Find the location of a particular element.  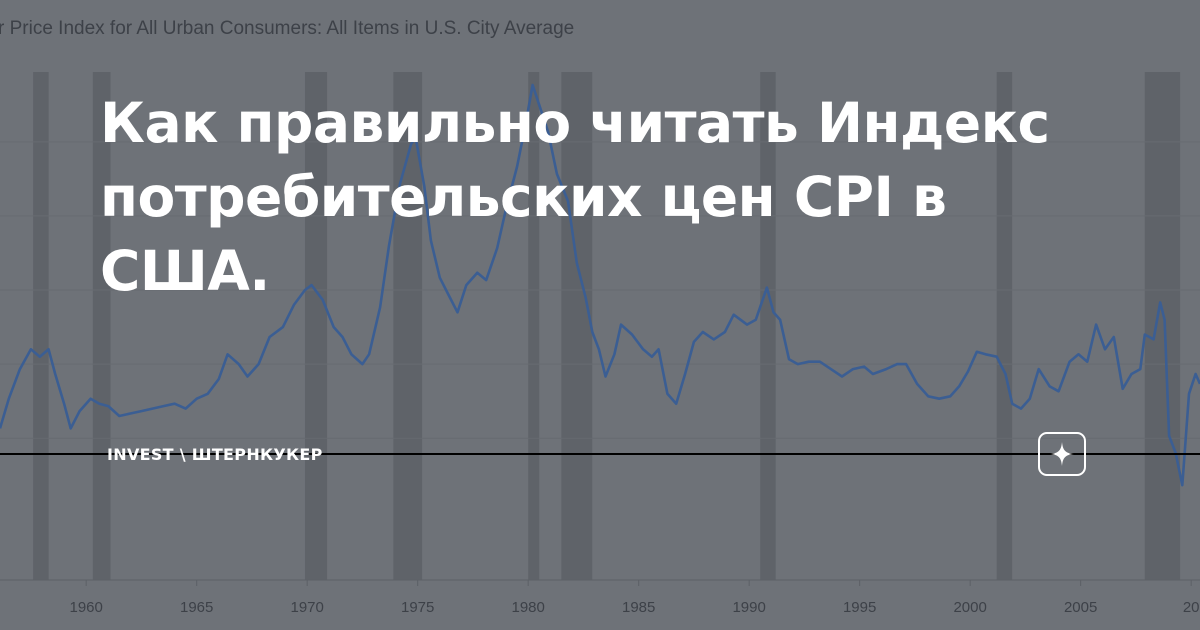

x-tick-label-0: 1960 is located at coordinates (86, 607).